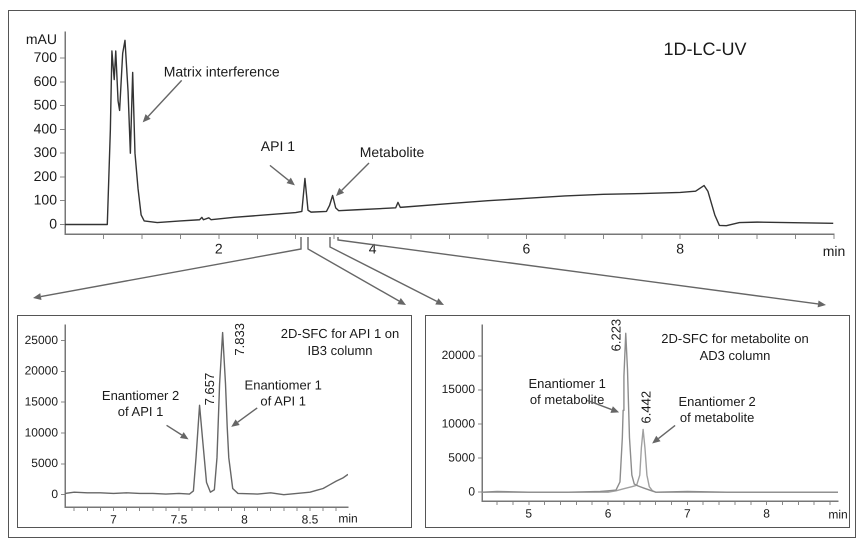 The width and height of the screenshot is (864, 541). What do you see at coordinates (616, 335) in the screenshot?
I see `annotation: 6.223` at bounding box center [616, 335].